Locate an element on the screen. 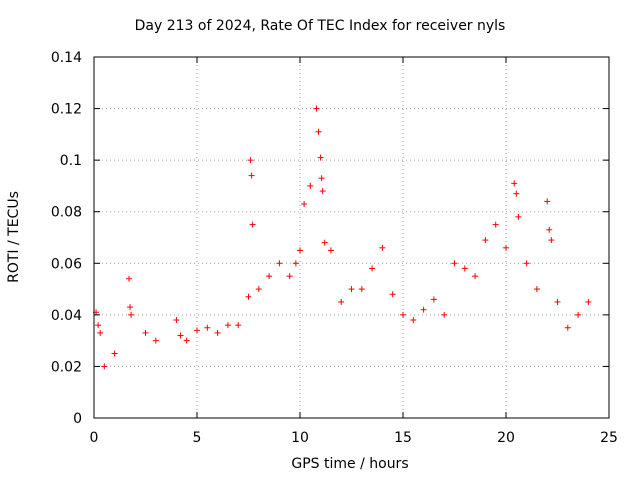  x-tick-label: 25 is located at coordinates (609, 438).